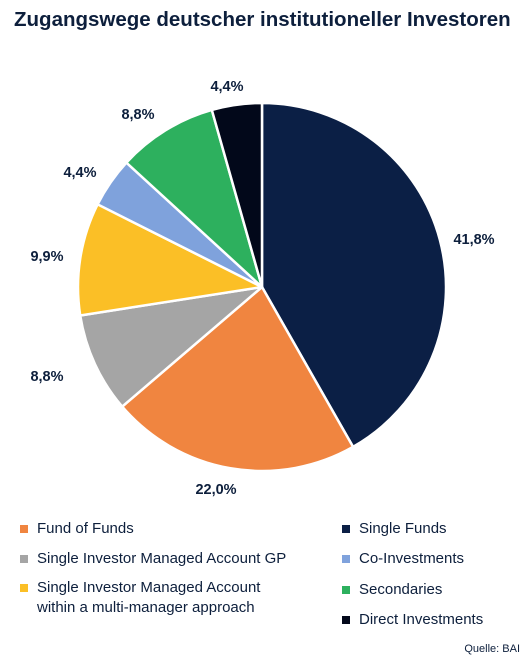  I want to click on data-label-fund-of-funds: 22,0%, so click(215, 490).